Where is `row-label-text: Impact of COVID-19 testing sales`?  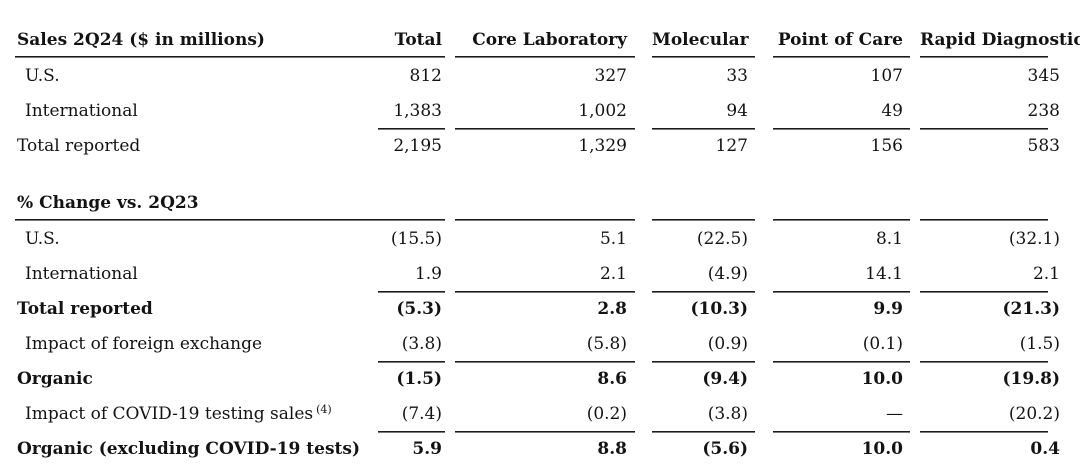
row-label-text: Impact of COVID-19 testing sales is located at coordinates (169, 413).